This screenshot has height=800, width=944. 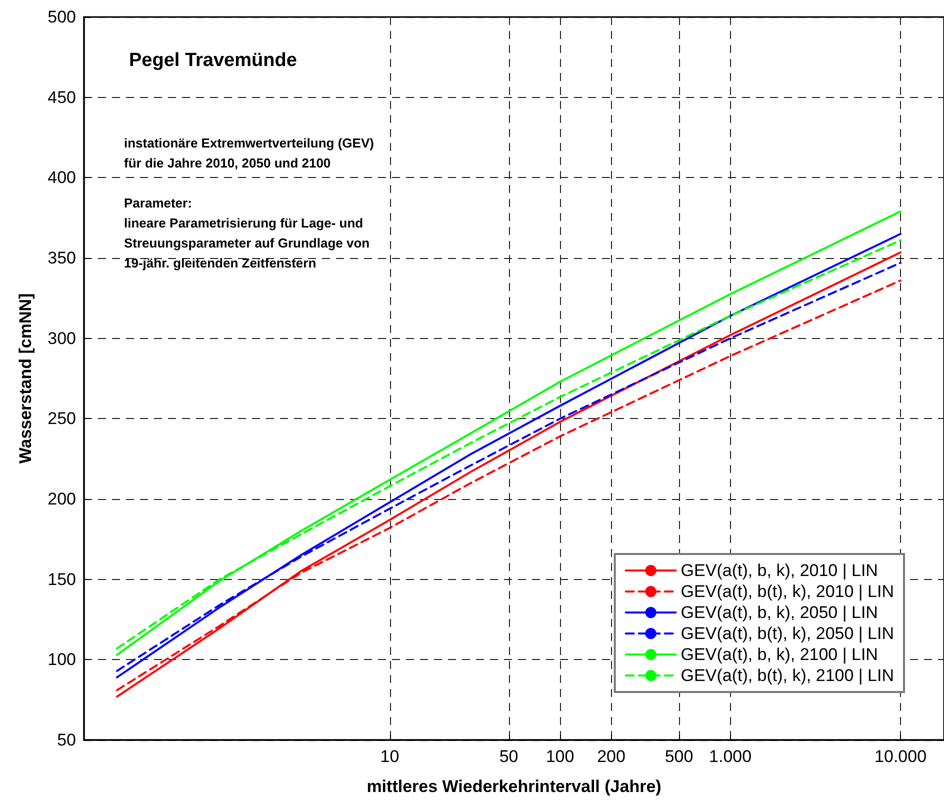 I want to click on x-axis-title: mittleres Wiederkehrintervall (Jahre), so click(x=514, y=786).